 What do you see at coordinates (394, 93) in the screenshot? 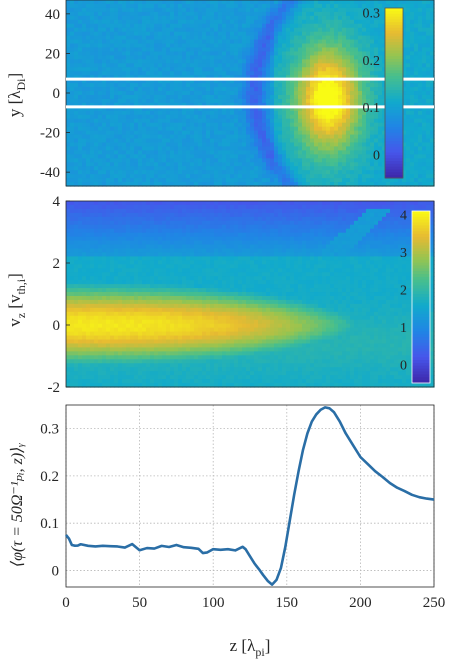
I see `density-colorbar-frame` at bounding box center [394, 93].